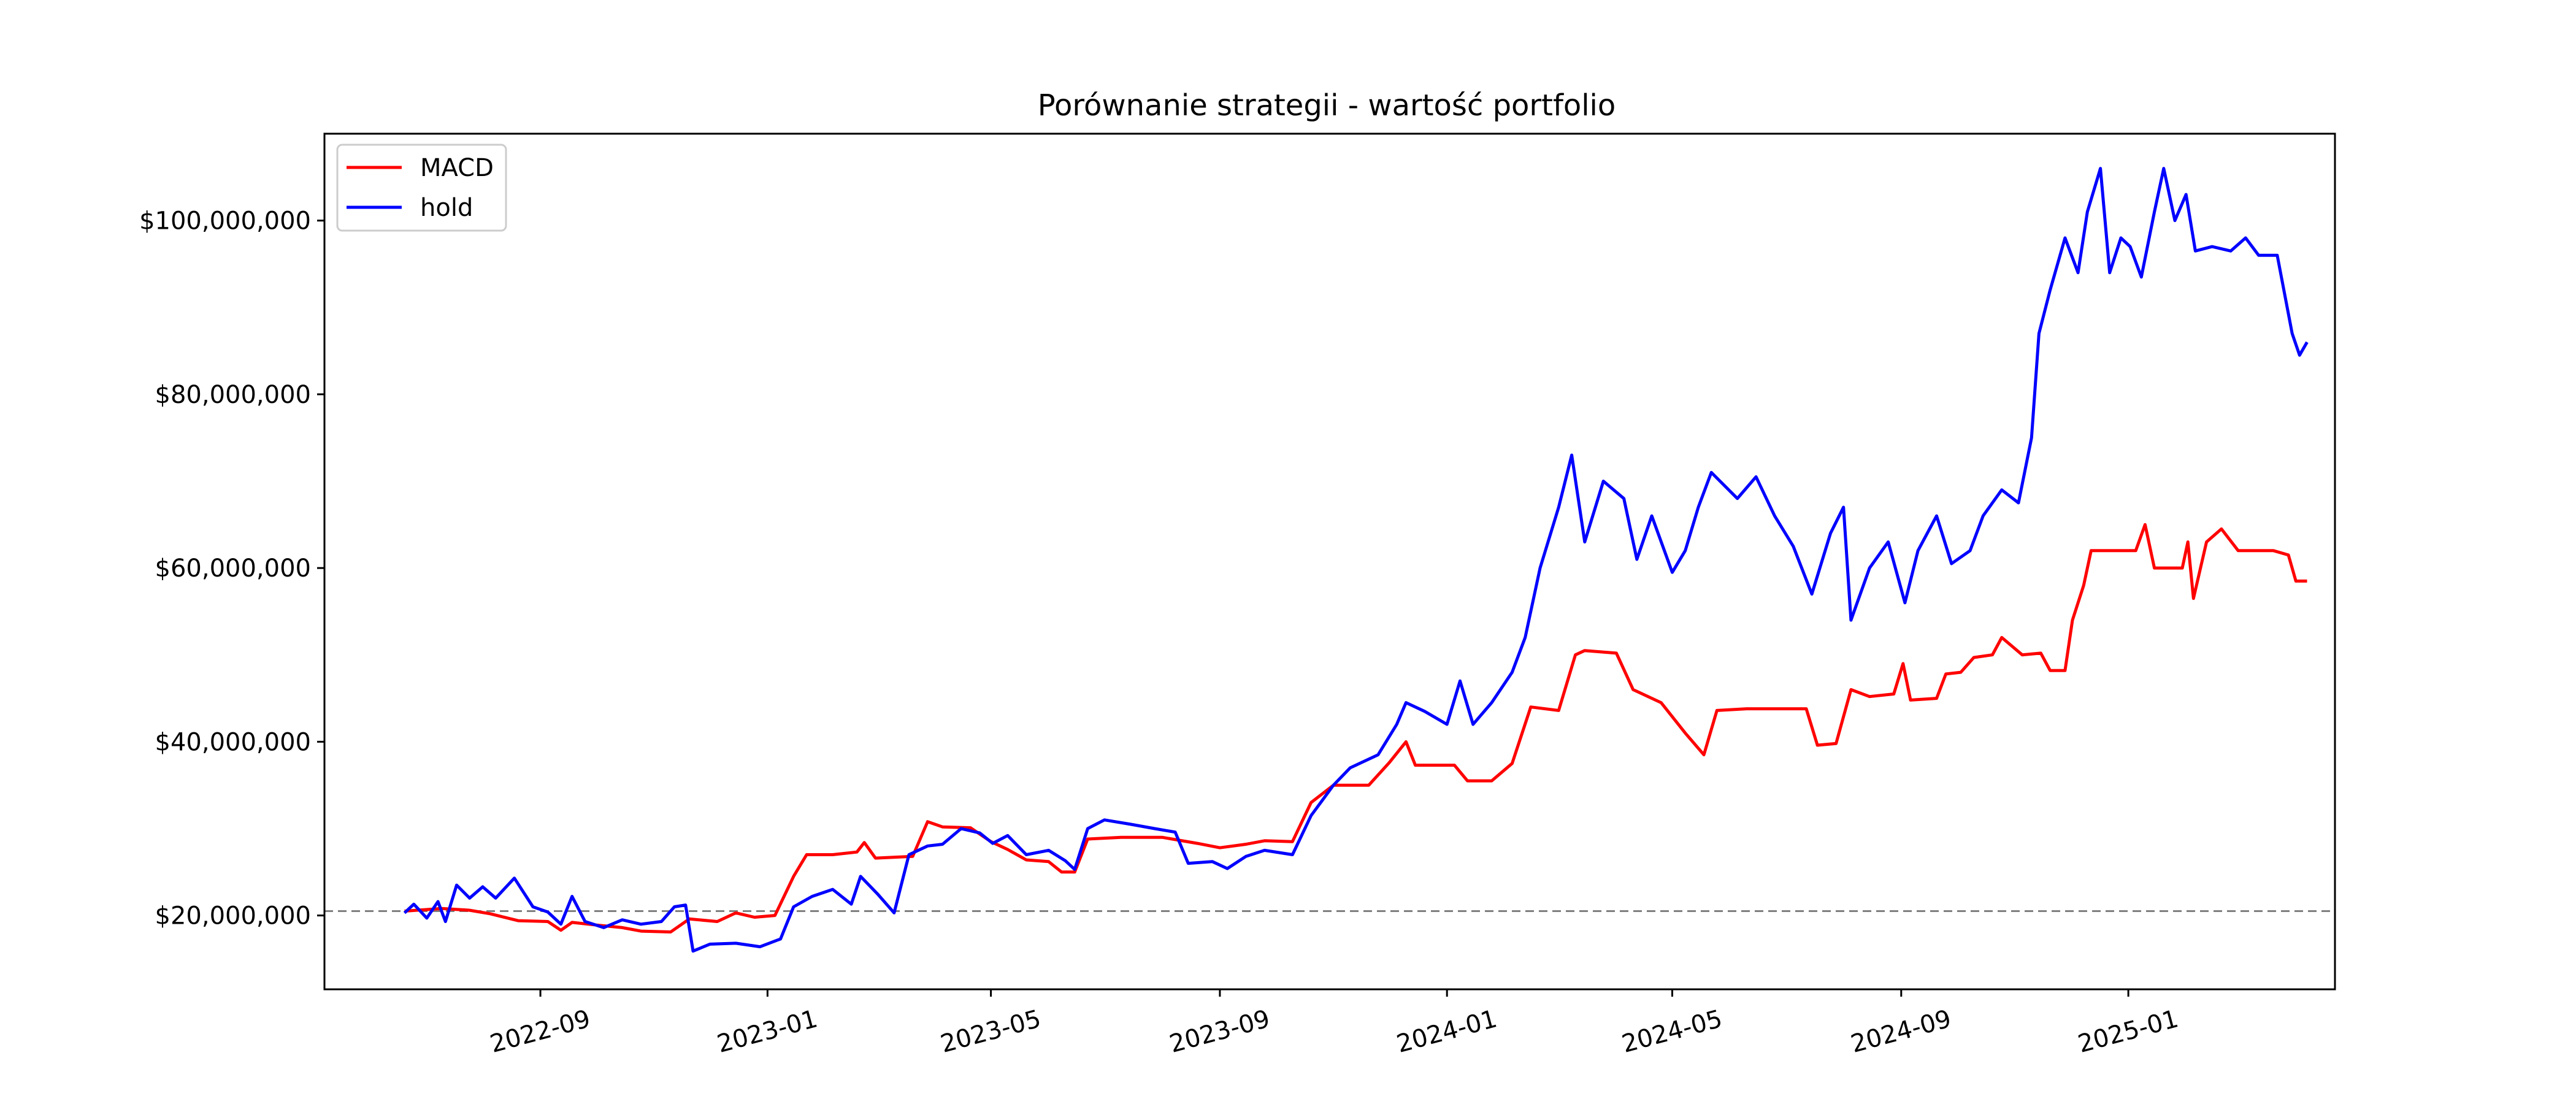 The width and height of the screenshot is (2576, 1104). I want to click on x-tick-label: 2023-09, so click(1220, 1032).